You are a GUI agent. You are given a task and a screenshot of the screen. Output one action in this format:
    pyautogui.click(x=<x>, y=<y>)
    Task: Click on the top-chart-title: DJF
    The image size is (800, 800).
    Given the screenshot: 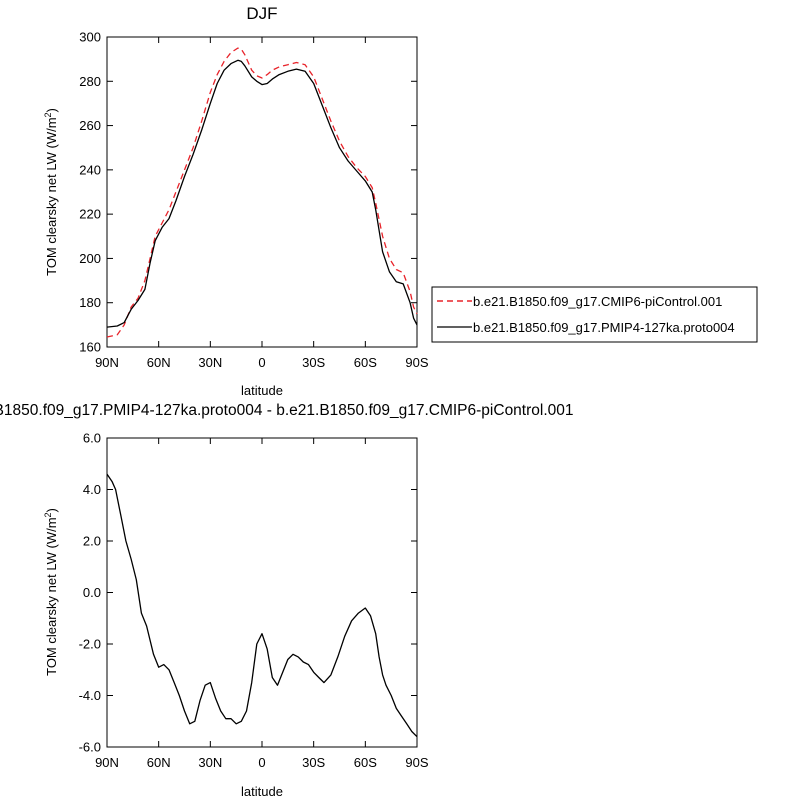 What is the action you would take?
    pyautogui.click(x=261, y=13)
    